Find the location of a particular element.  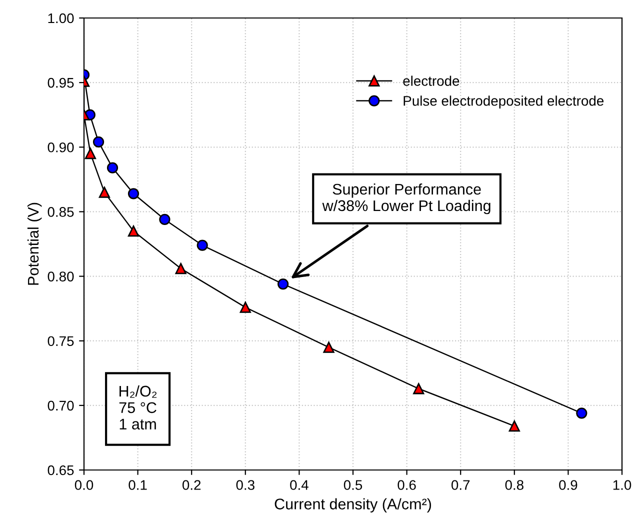

y-axis-title: Potential (V) is located at coordinates (34, 243).